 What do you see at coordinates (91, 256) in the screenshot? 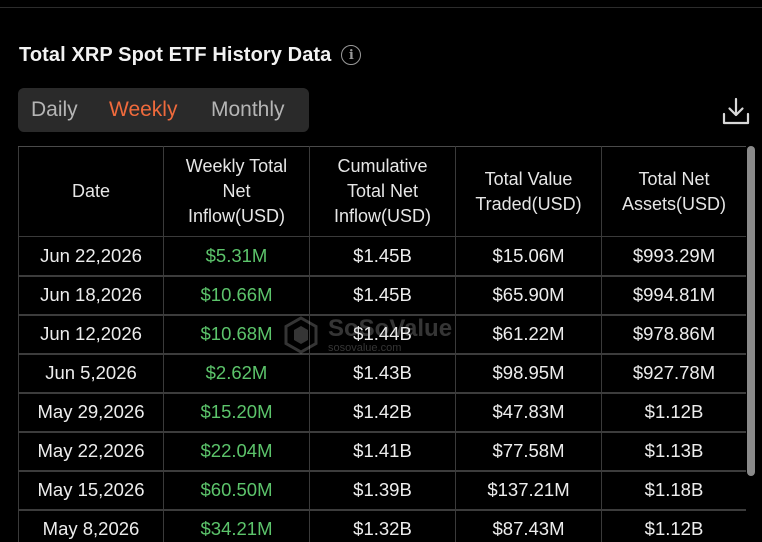
I see `cell-date: Jun 22,2026` at bounding box center [91, 256].